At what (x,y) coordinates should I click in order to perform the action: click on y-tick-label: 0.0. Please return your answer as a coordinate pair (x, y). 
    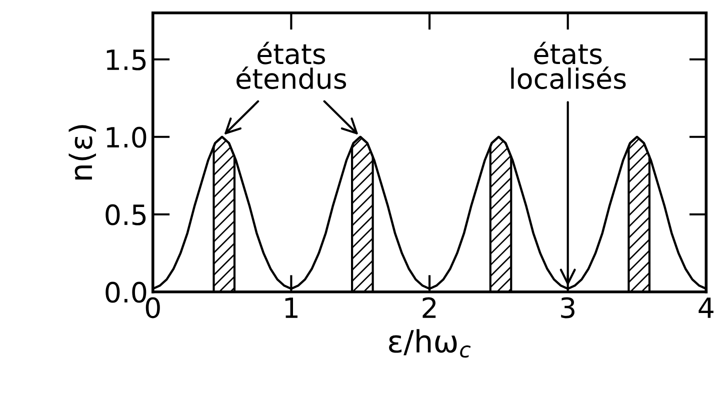
    Looking at the image, I should click on (126, 292).